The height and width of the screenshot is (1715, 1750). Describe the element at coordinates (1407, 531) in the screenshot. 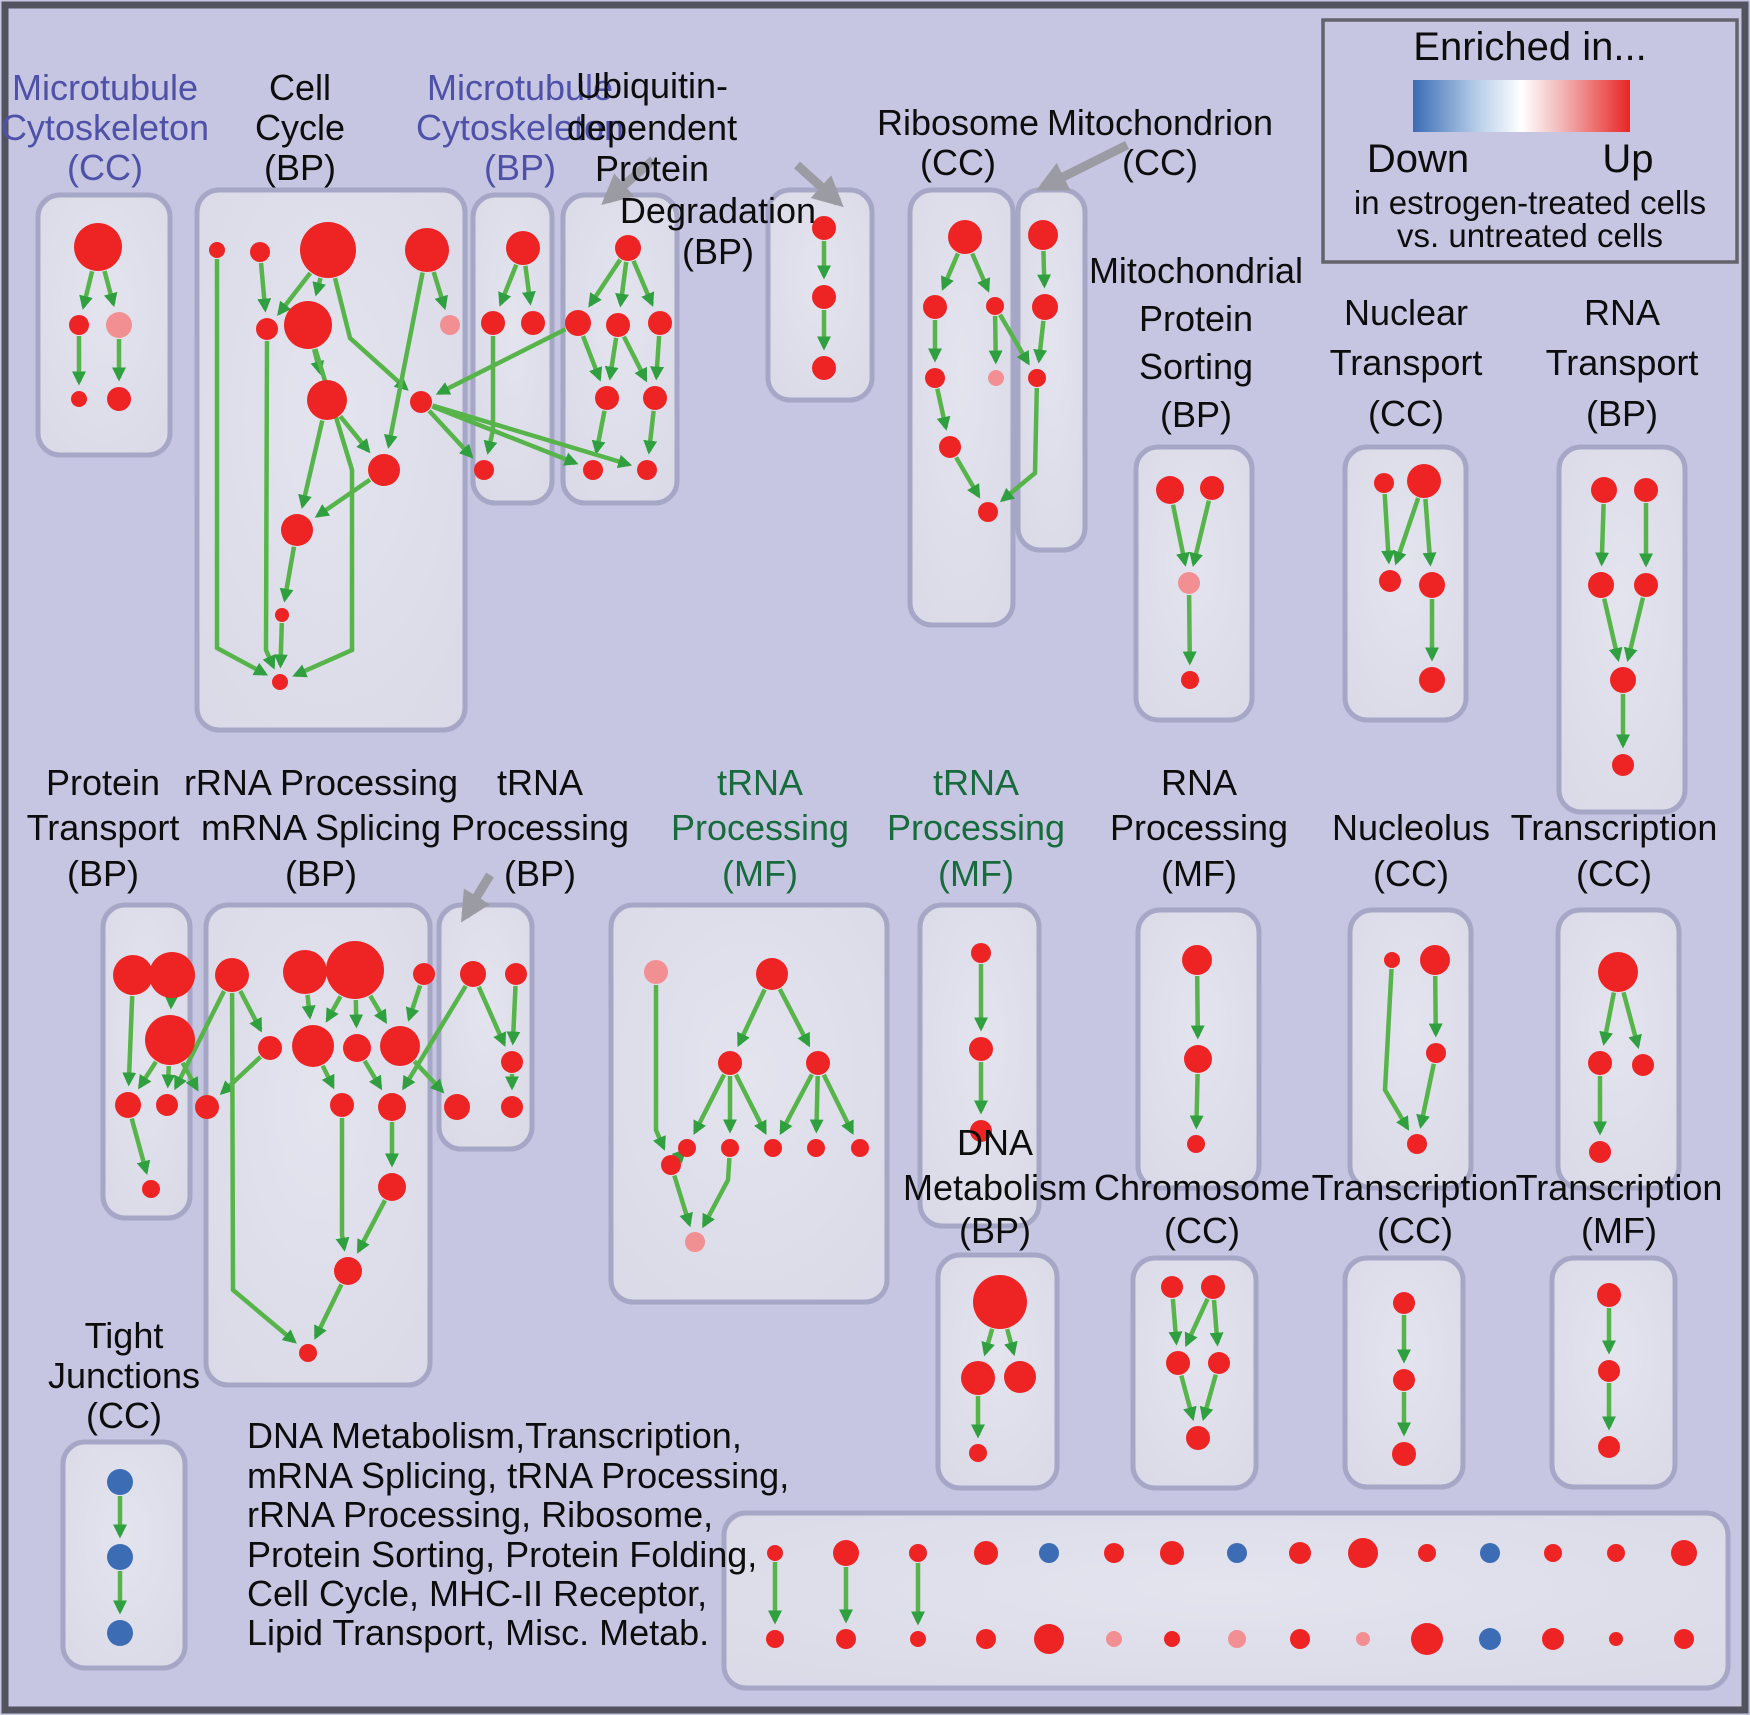

I see `edge-n2-n3` at that location.